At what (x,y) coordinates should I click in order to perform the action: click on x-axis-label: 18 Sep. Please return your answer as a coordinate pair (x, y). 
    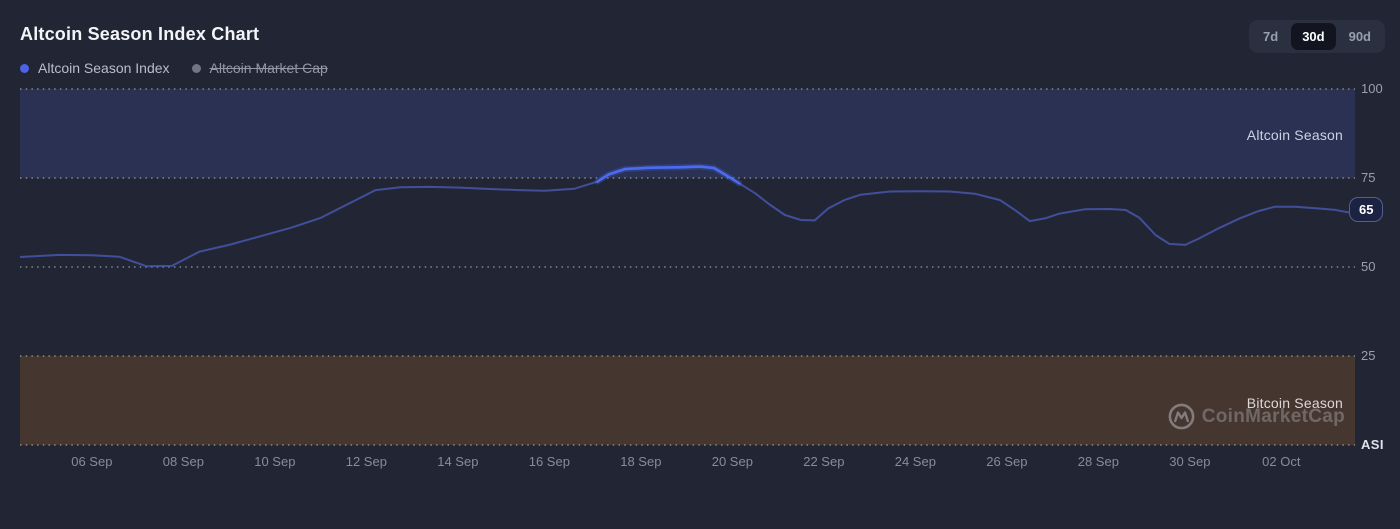
    Looking at the image, I should click on (641, 461).